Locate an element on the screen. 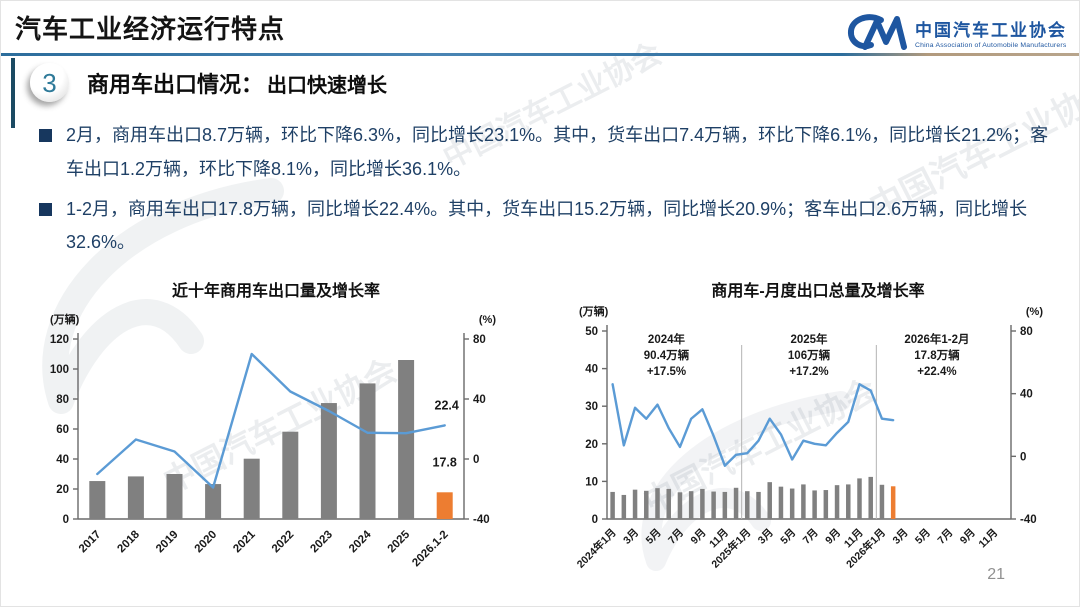 The height and width of the screenshot is (607, 1080). svg-text: 120 is located at coordinates (59, 340).